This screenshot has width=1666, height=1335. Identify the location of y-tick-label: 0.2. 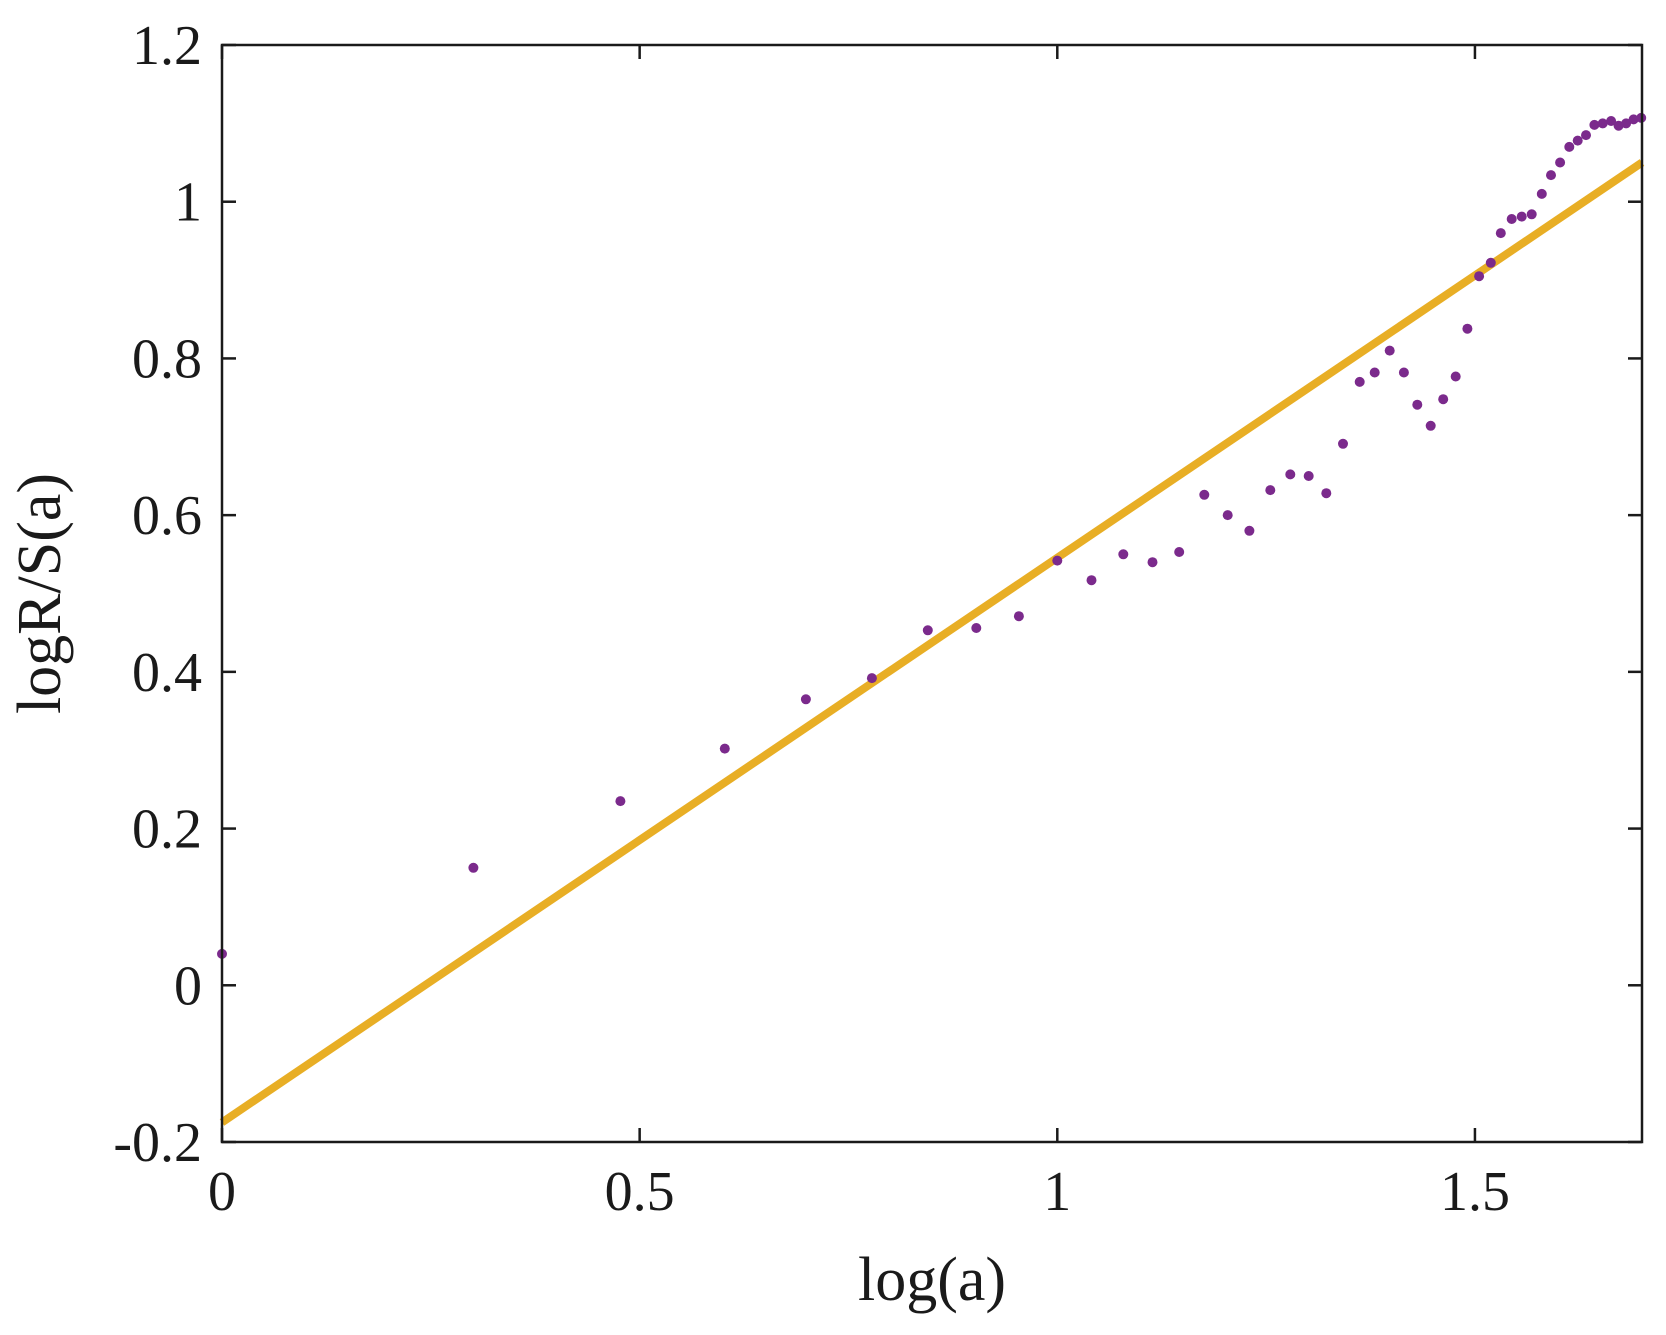
(167, 830).